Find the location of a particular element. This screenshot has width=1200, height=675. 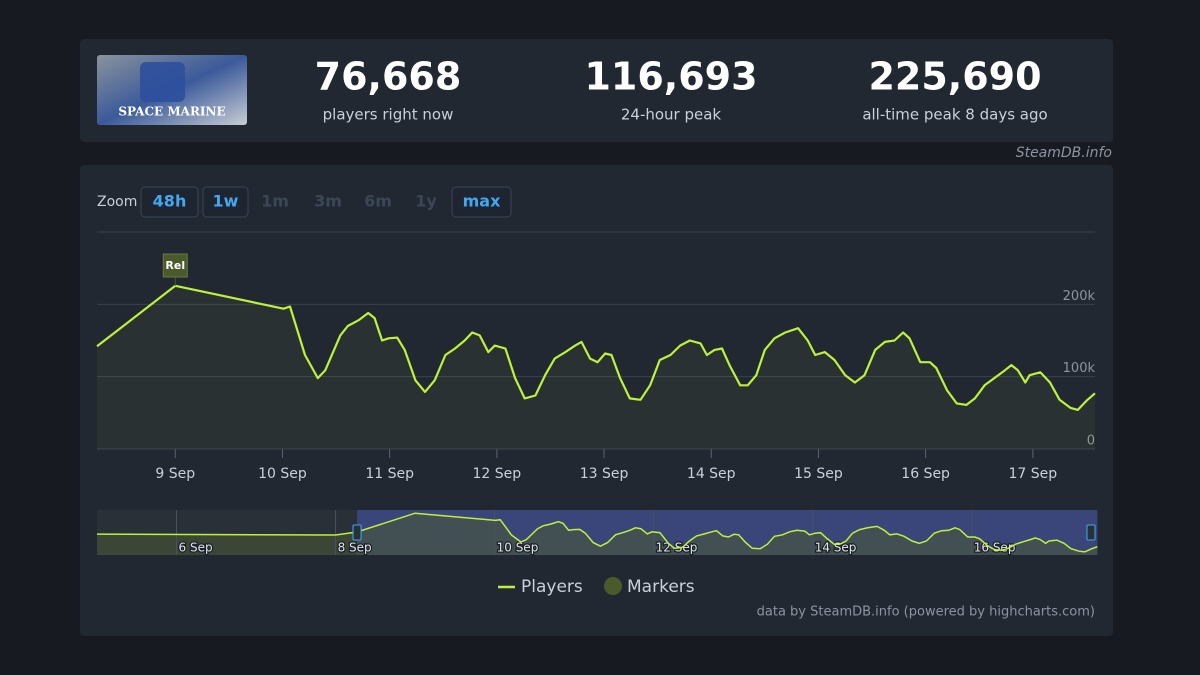

navigator-tick-label: 16 Sep is located at coordinates (995, 548).